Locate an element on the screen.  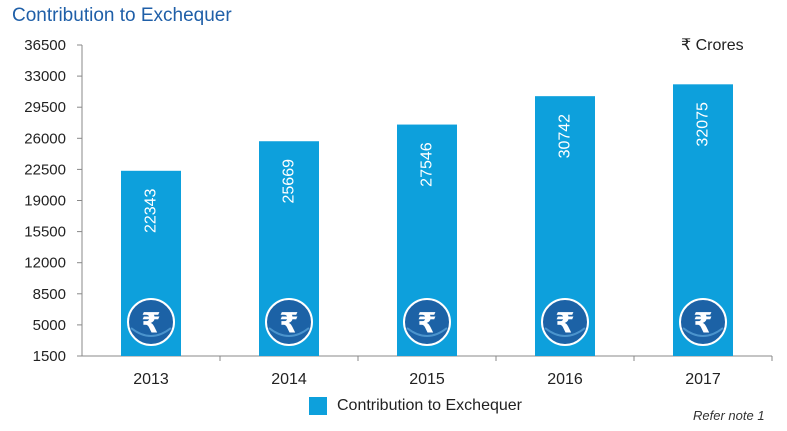
y-tick-label: 33000 is located at coordinates (45, 76).